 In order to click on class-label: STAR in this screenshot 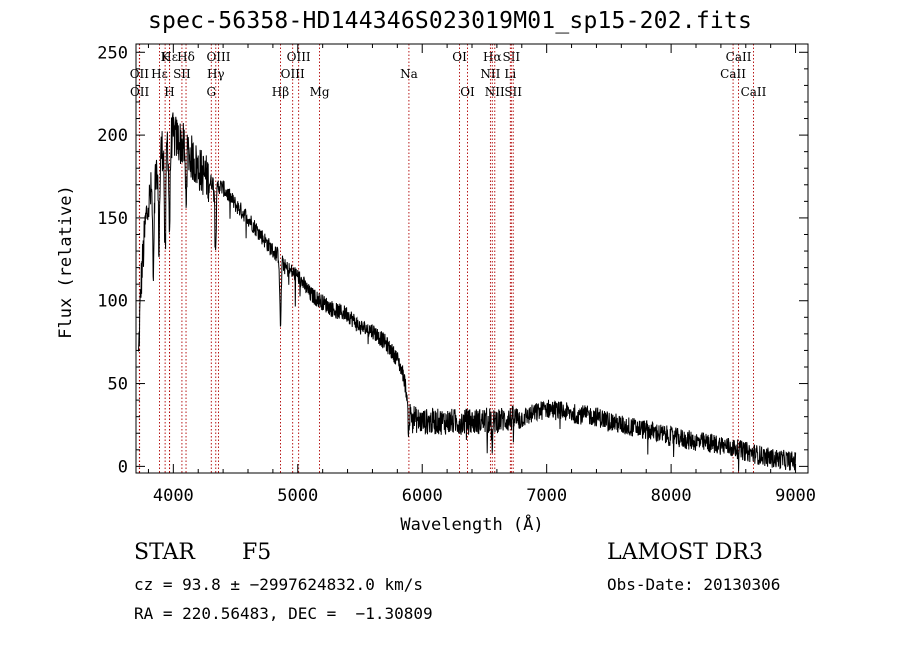, I will do `click(164, 552)`.